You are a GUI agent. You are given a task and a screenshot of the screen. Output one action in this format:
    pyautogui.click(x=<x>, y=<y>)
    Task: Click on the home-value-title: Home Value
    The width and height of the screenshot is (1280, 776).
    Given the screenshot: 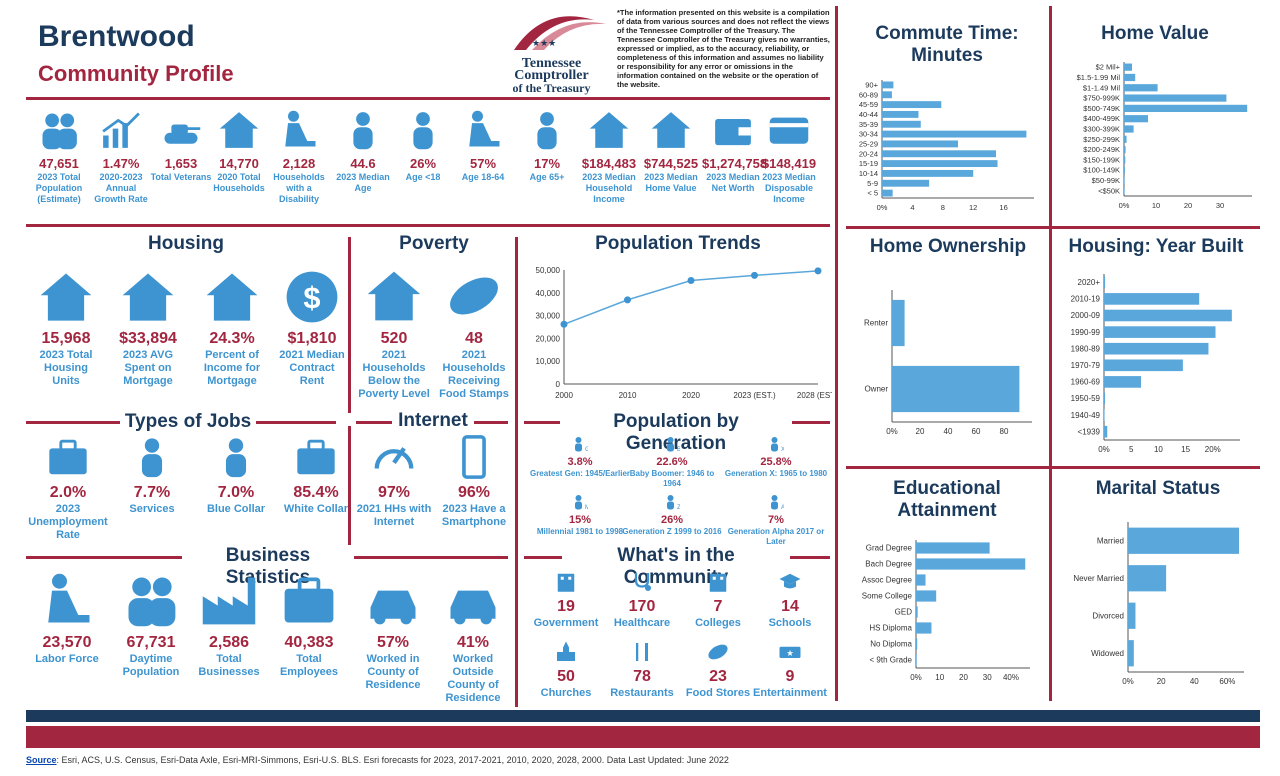 What is the action you would take?
    pyautogui.click(x=1155, y=34)
    